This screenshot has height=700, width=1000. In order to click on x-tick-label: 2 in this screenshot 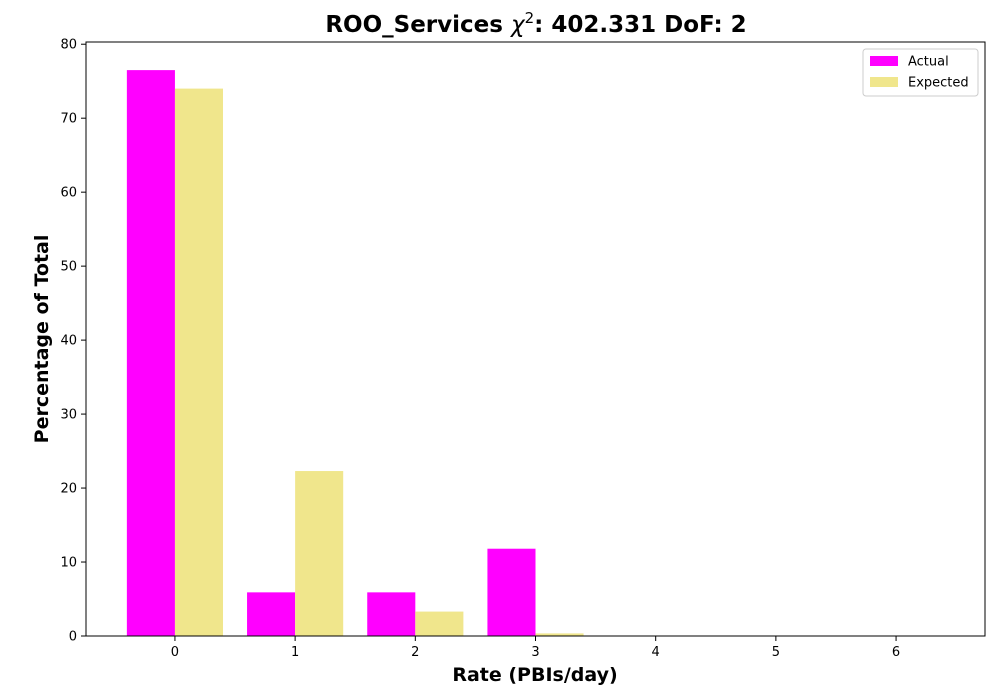, I will do `click(415, 652)`.